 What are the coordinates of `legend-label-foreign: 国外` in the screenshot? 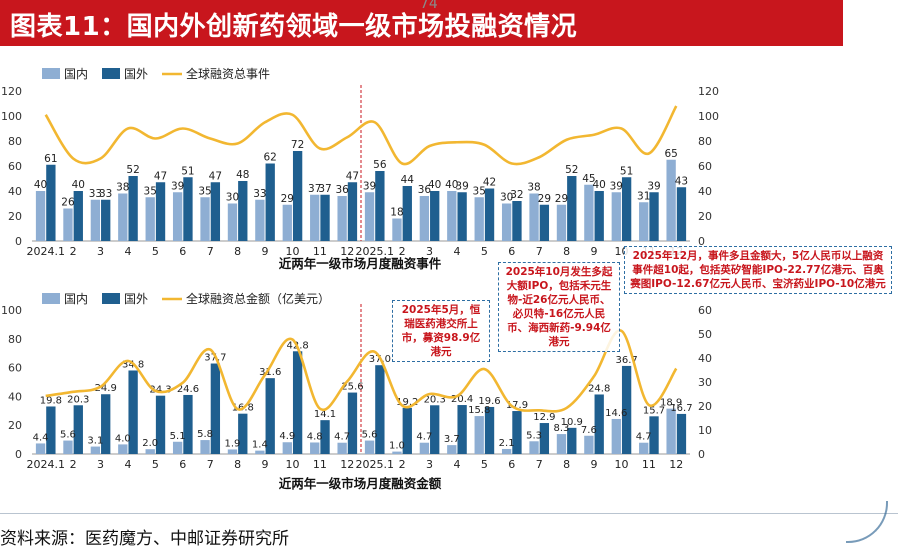 It's located at (136, 74).